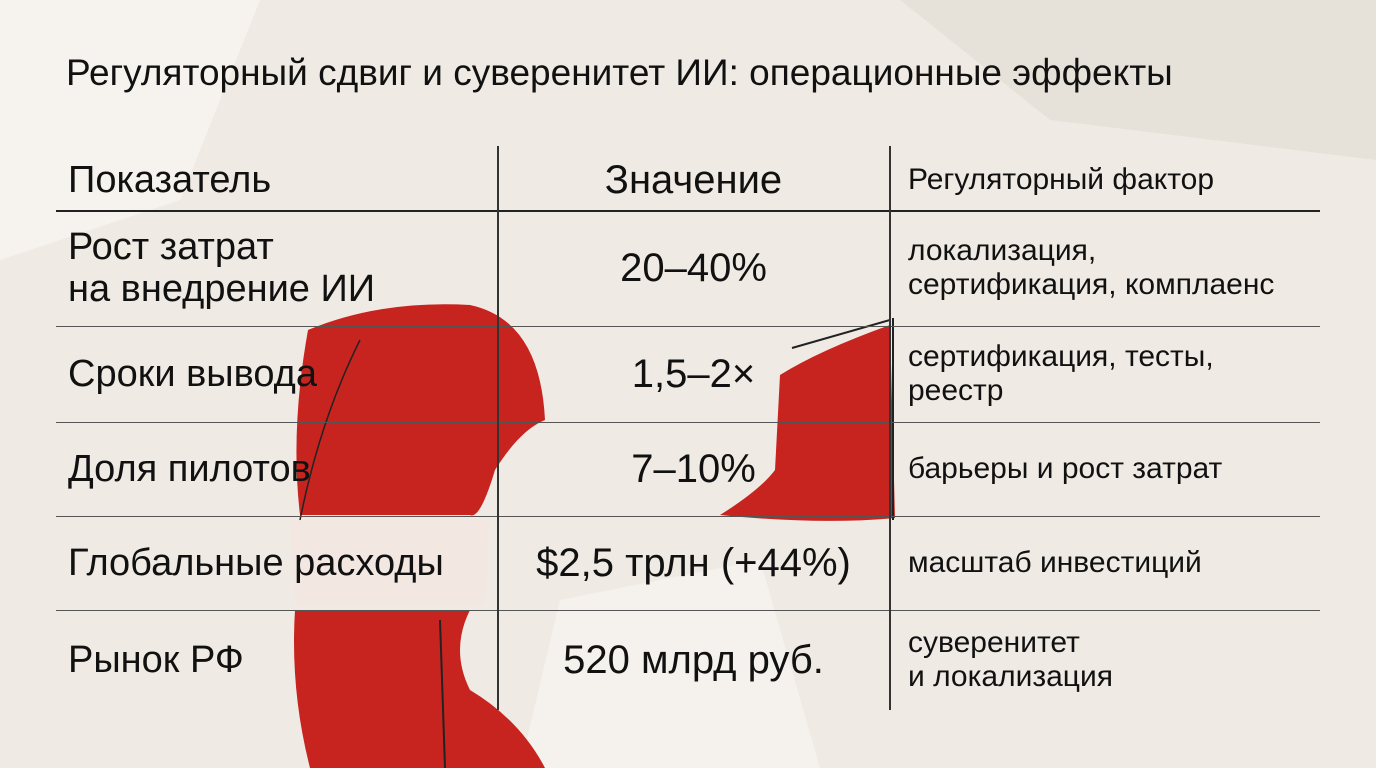  Describe the element at coordinates (693, 267) in the screenshot. I see `table-cell: 20–40%` at that location.